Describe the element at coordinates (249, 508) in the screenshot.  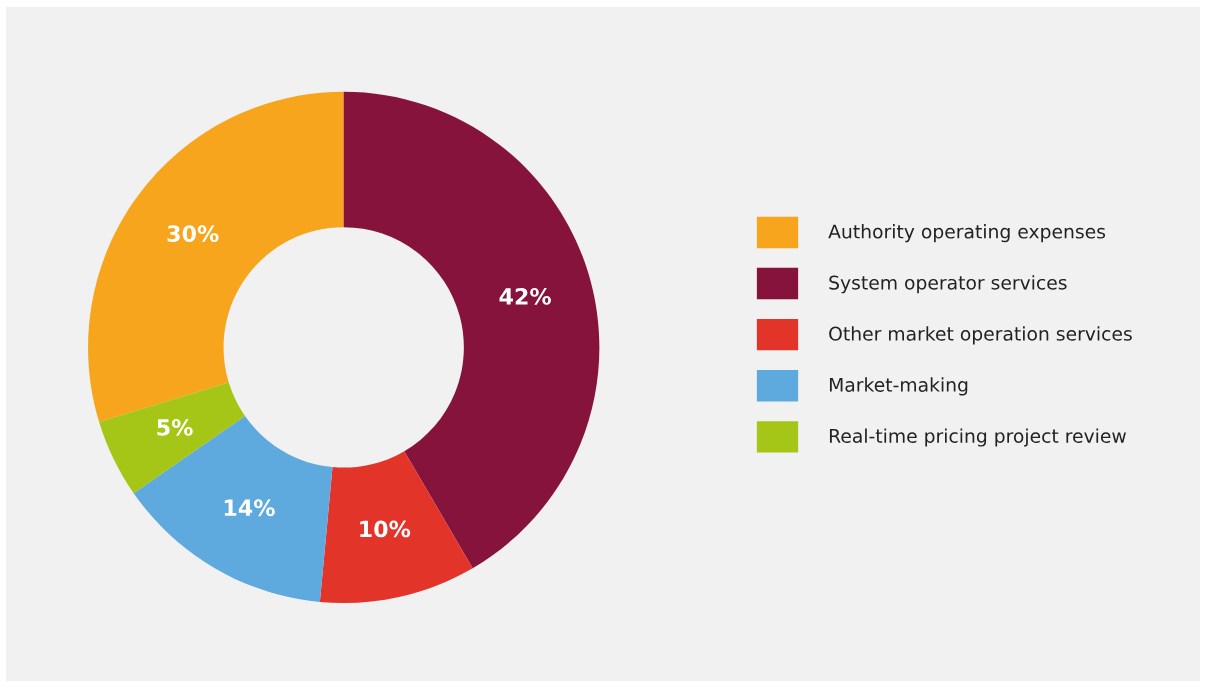
I see `data-label: 14%` at that location.